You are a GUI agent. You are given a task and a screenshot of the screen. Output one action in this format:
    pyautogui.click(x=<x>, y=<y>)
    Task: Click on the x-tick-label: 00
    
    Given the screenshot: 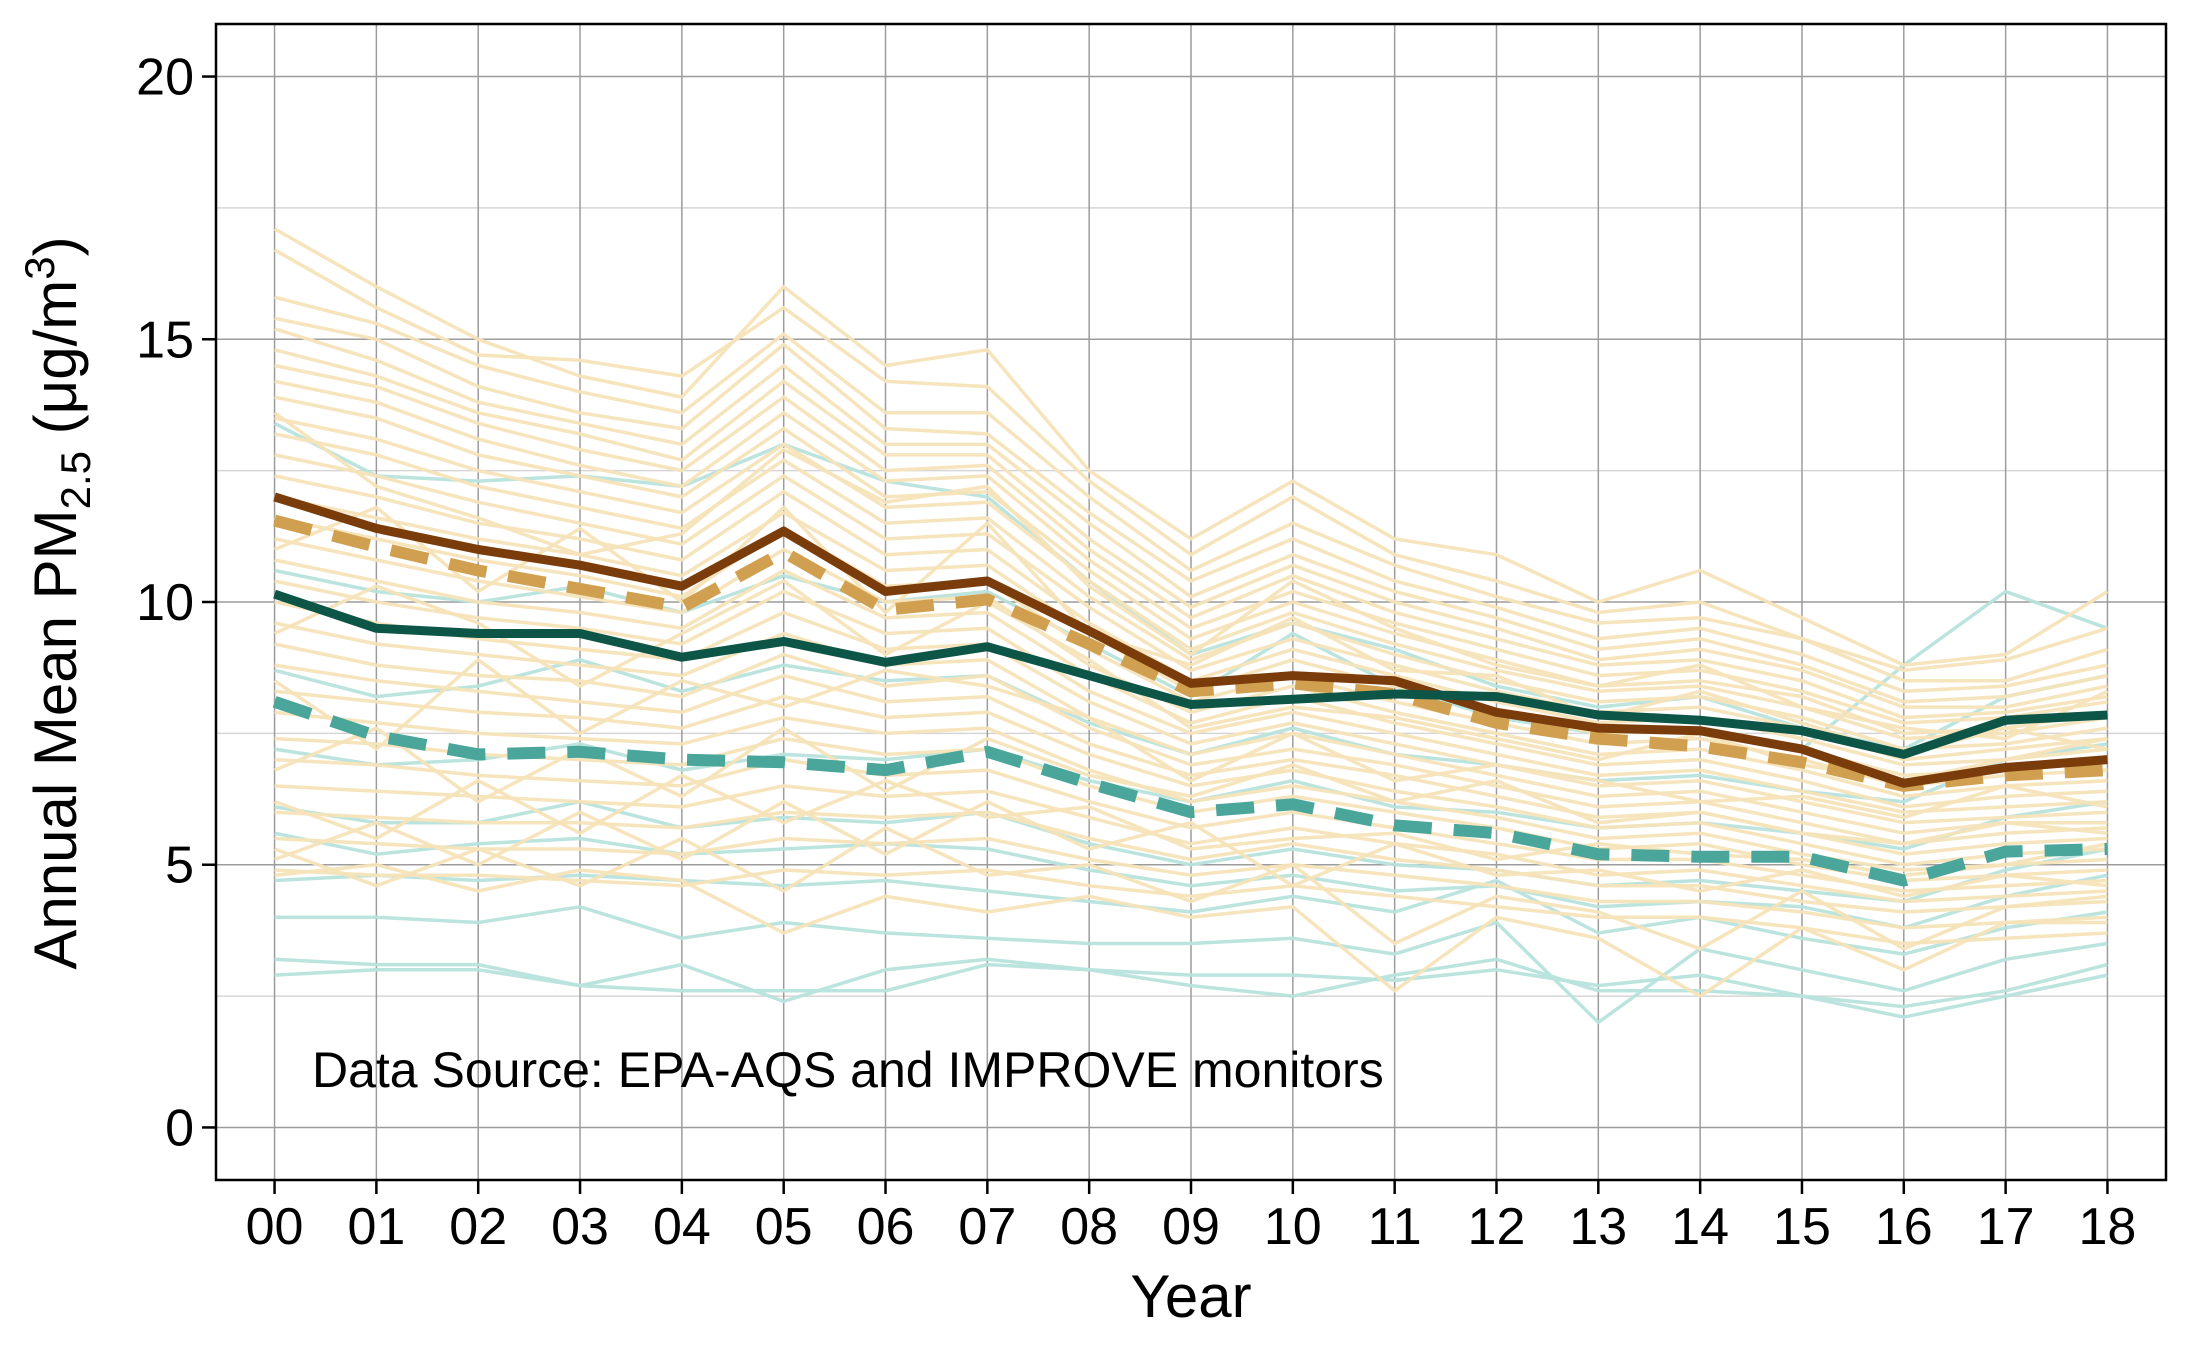 What is the action you would take?
    pyautogui.click(x=275, y=1227)
    